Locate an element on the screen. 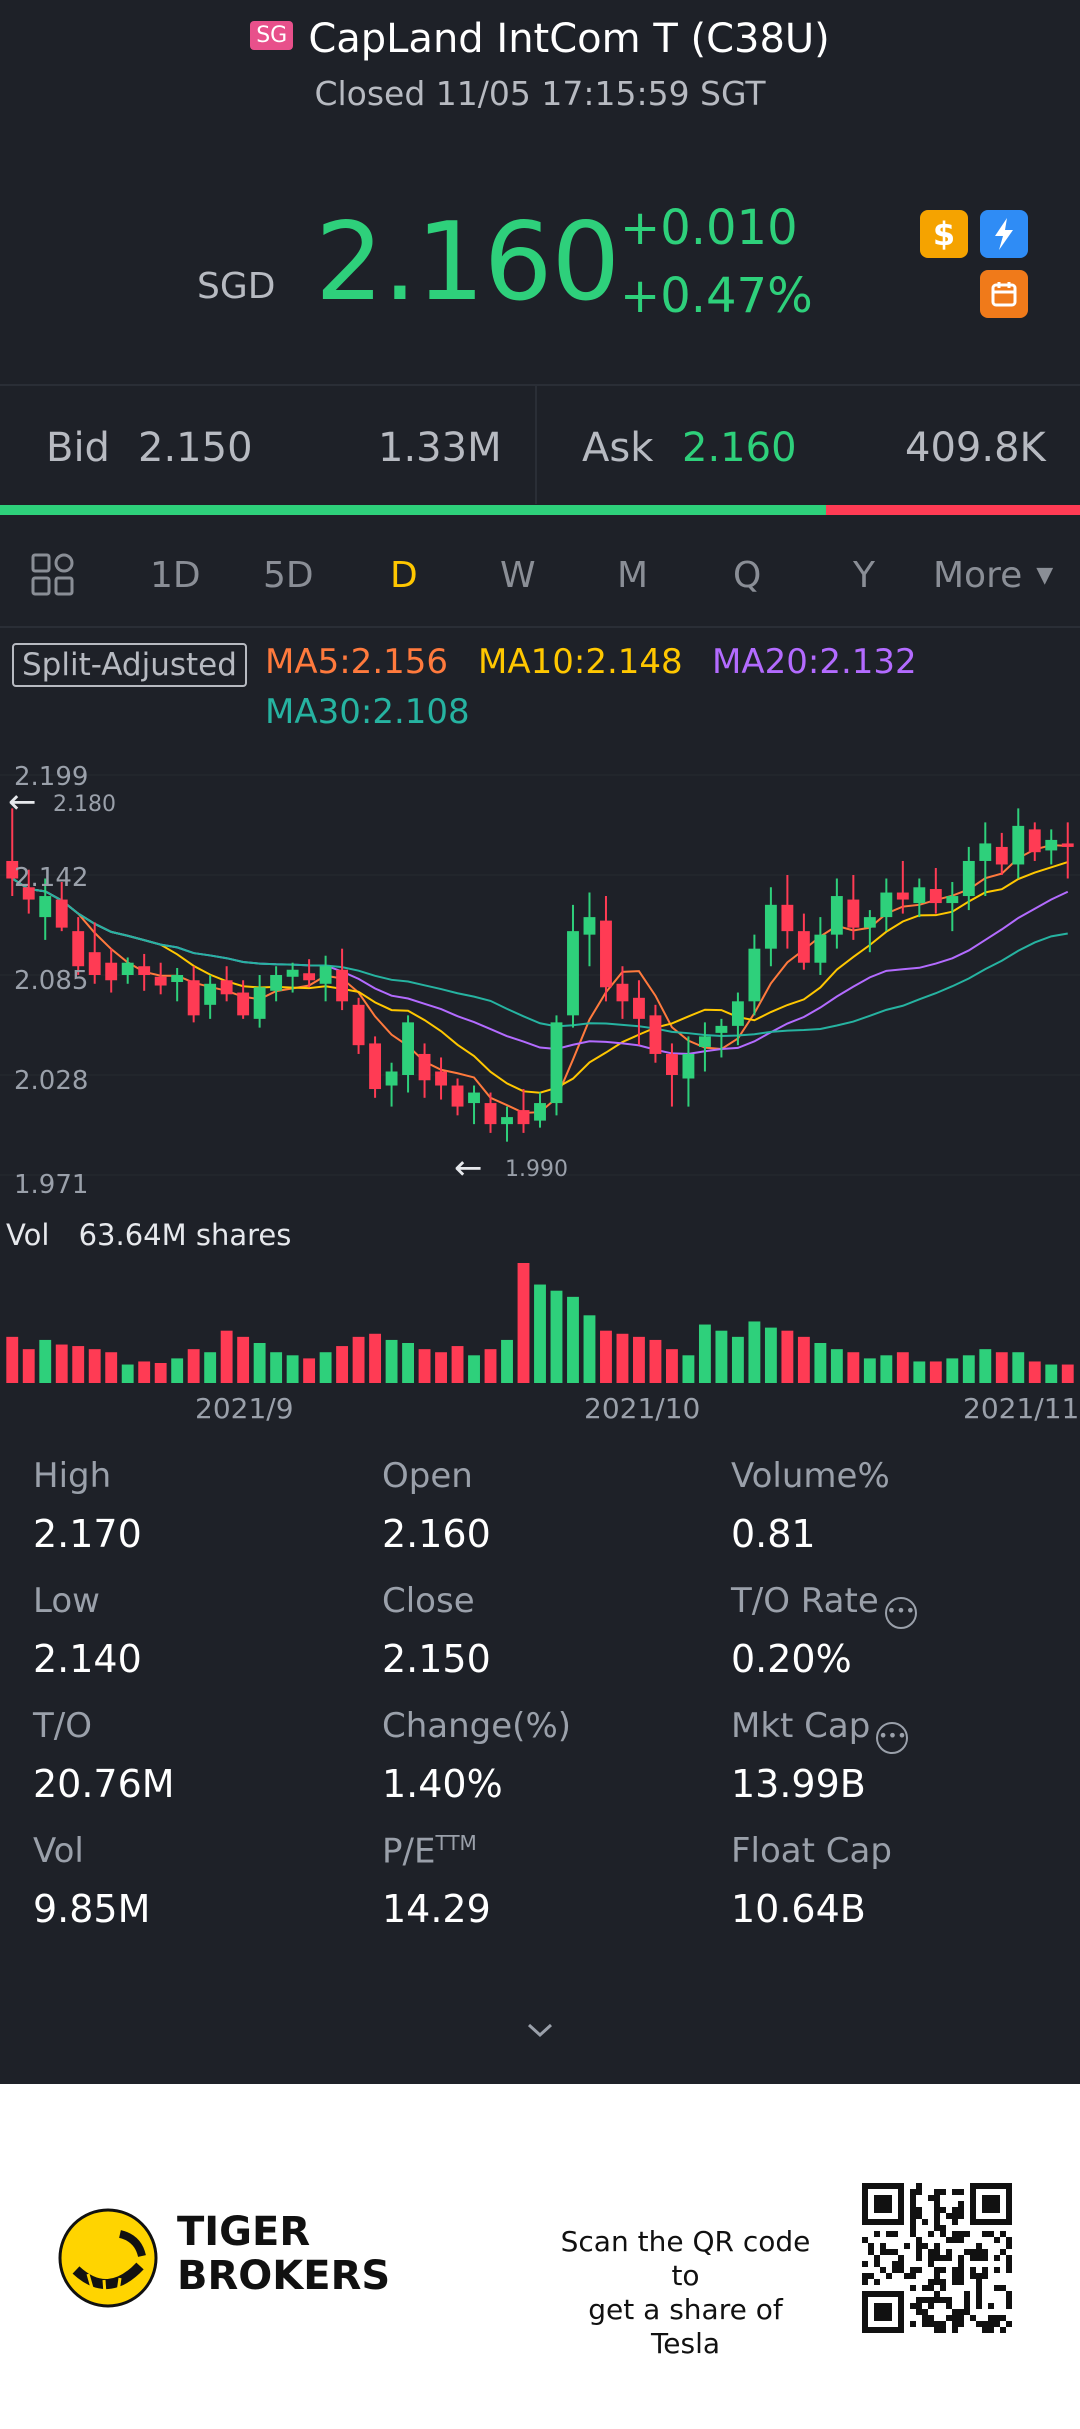  tab-m: M is located at coordinates (633, 575).